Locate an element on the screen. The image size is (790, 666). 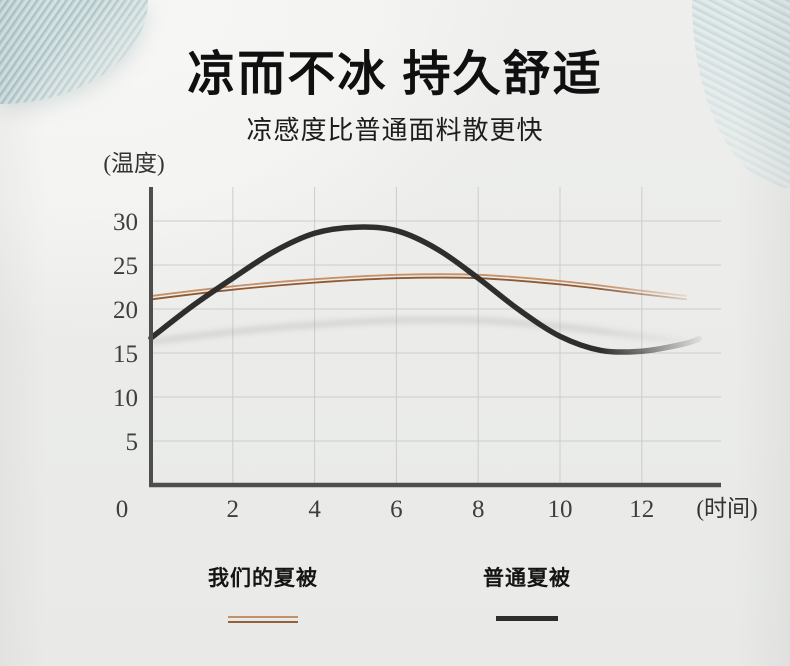
x-tick-label: 12 is located at coordinates (641, 509).